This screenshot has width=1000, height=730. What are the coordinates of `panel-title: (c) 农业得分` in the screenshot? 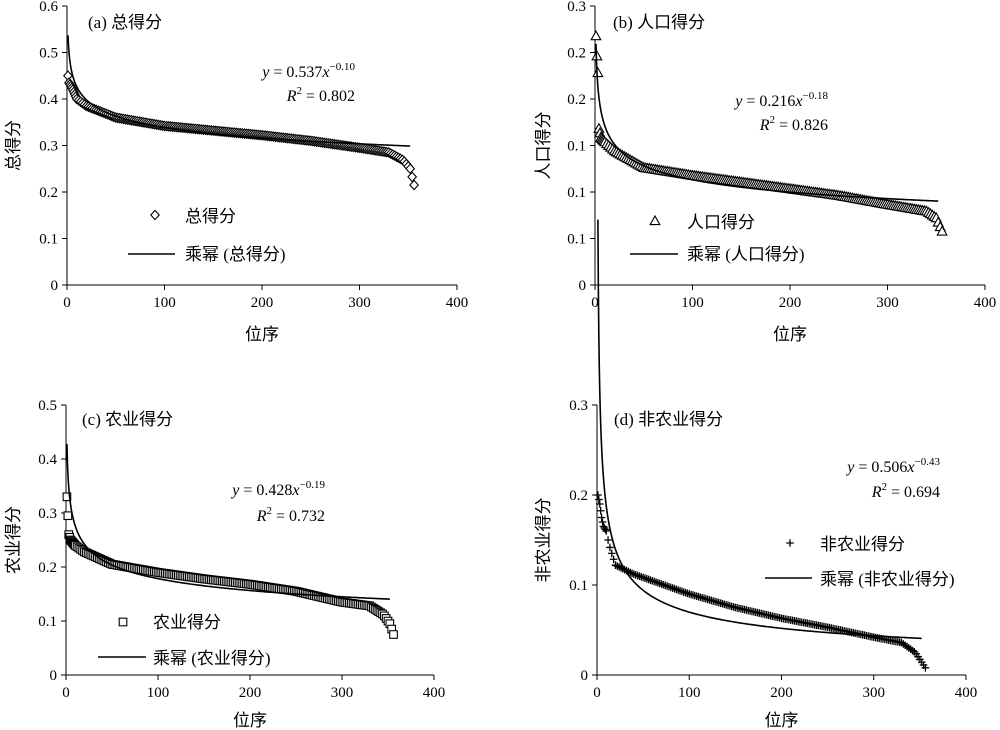 It's located at (127, 419).